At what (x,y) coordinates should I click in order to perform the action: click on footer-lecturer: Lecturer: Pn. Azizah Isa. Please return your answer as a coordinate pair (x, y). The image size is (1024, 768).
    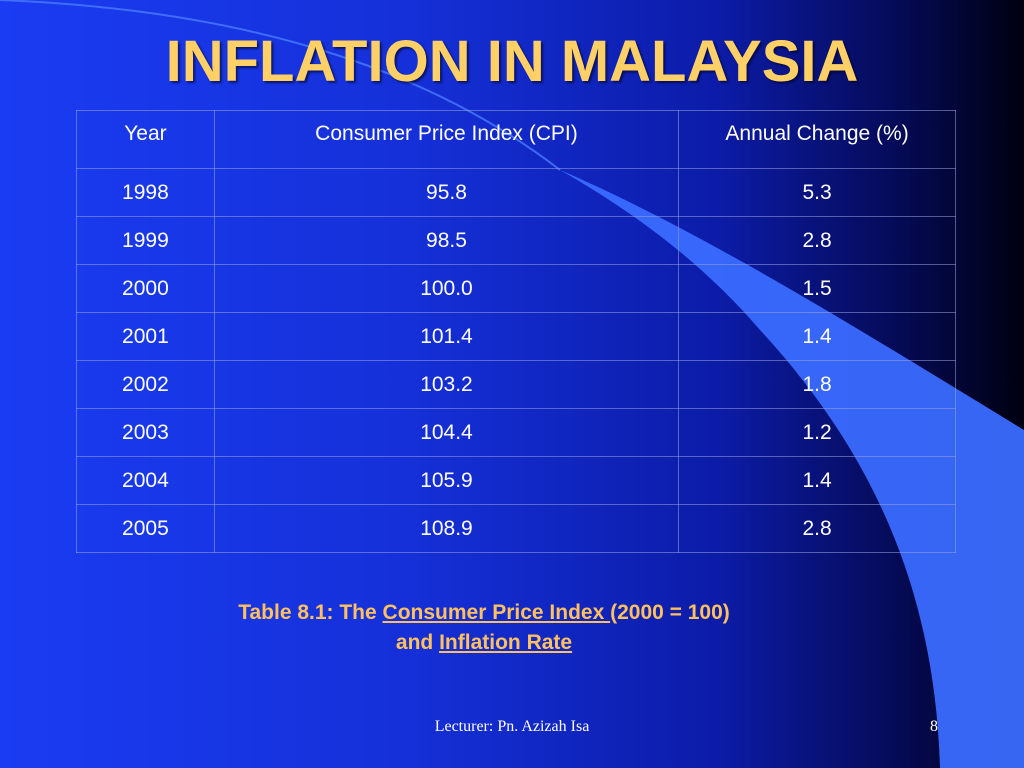
    Looking at the image, I should click on (512, 726).